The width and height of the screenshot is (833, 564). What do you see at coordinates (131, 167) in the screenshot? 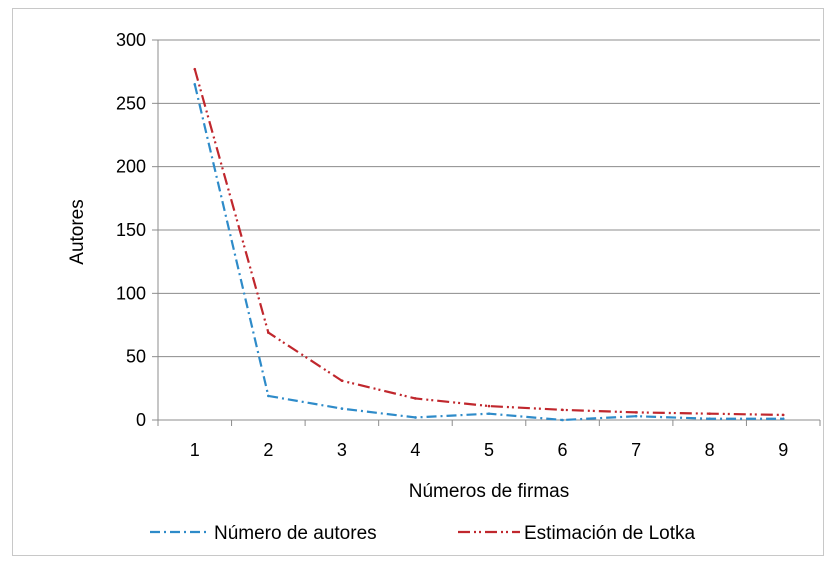
I see `y-tick-label: 200` at bounding box center [131, 167].